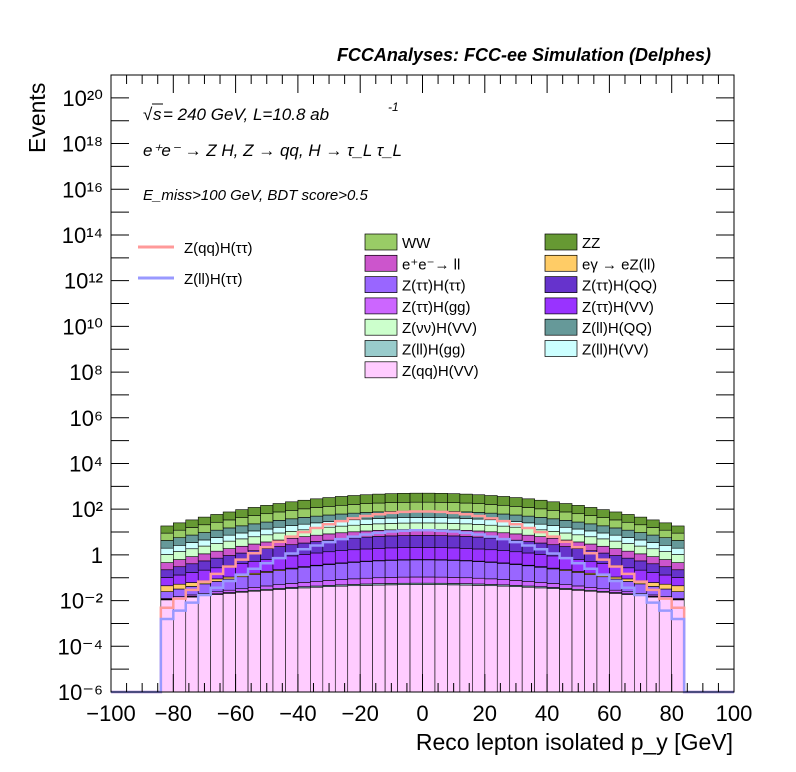 The width and height of the screenshot is (796, 772). Describe the element at coordinates (618, 307) in the screenshot. I see `legend-label: Z(ττ)H(VV)` at that location.